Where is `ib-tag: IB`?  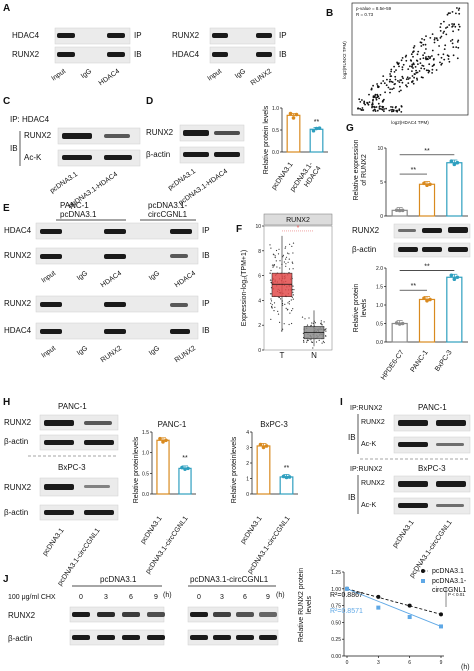
ib-tag: IB is located at coordinates (206, 255).